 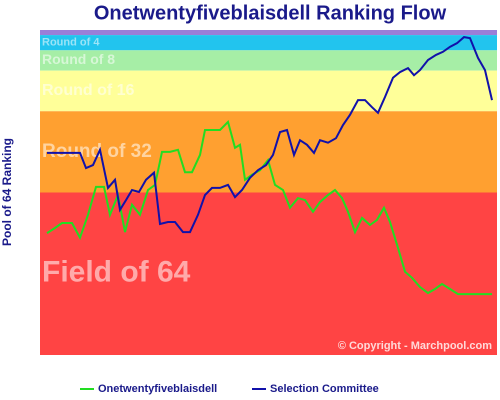 I want to click on chart-title: Onetwentyfiveblaisdell Ranking Flow, so click(x=270, y=13).